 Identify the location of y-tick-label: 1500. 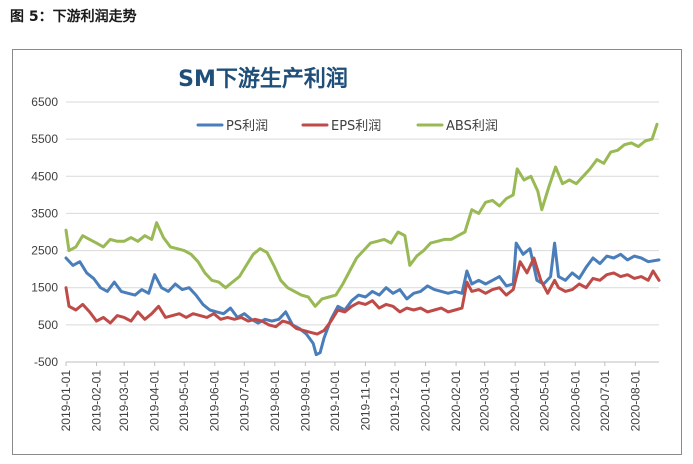
(44, 288).